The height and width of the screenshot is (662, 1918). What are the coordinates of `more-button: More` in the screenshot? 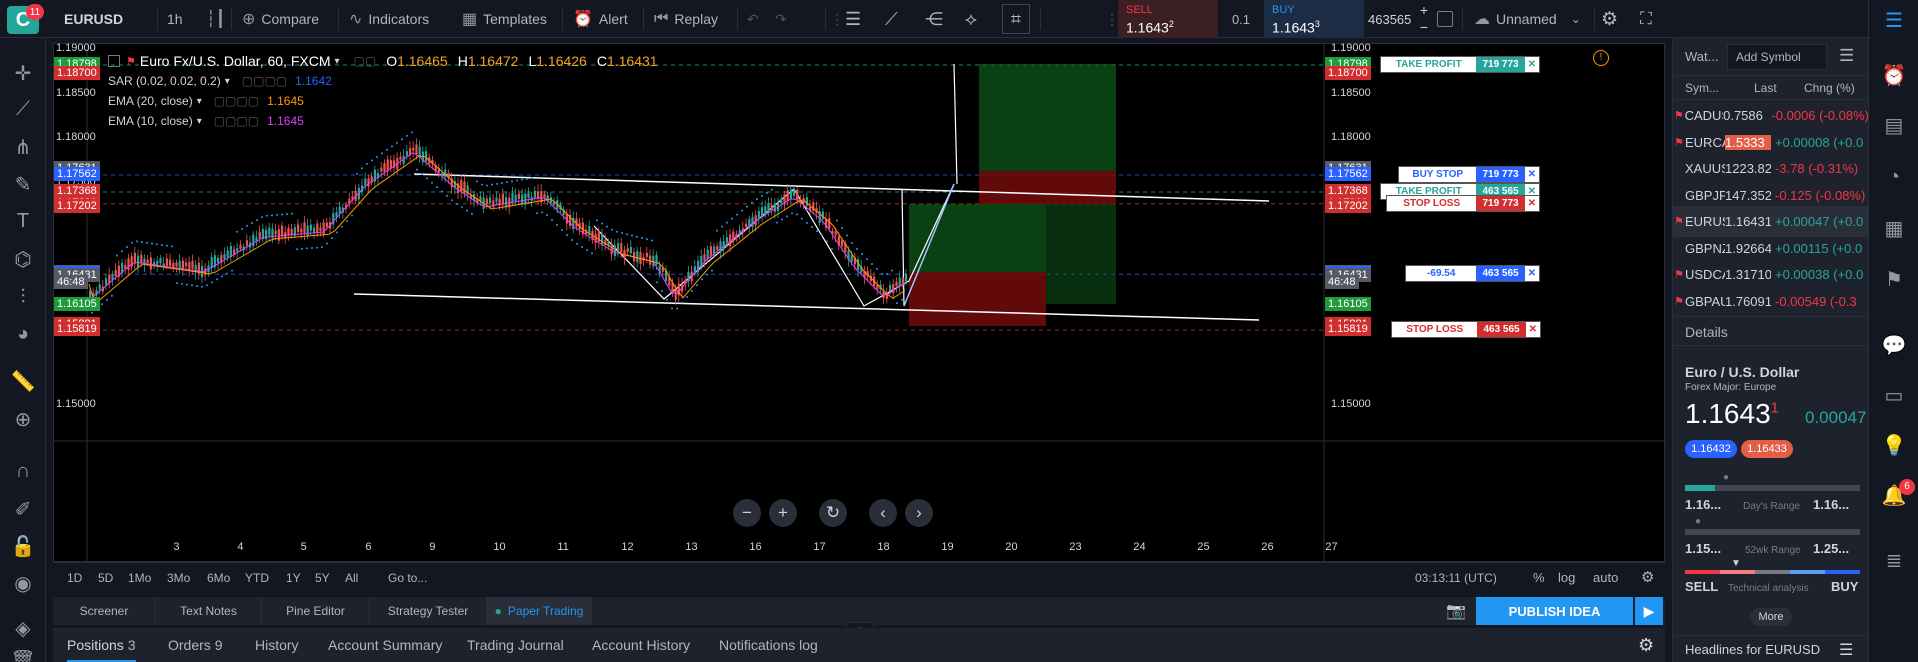 It's located at (1771, 617).